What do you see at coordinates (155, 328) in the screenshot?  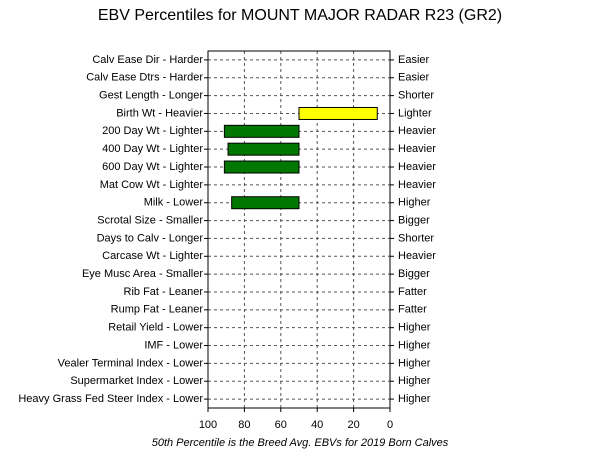 I see `y-tick-label: Retail Yield - Lower` at bounding box center [155, 328].